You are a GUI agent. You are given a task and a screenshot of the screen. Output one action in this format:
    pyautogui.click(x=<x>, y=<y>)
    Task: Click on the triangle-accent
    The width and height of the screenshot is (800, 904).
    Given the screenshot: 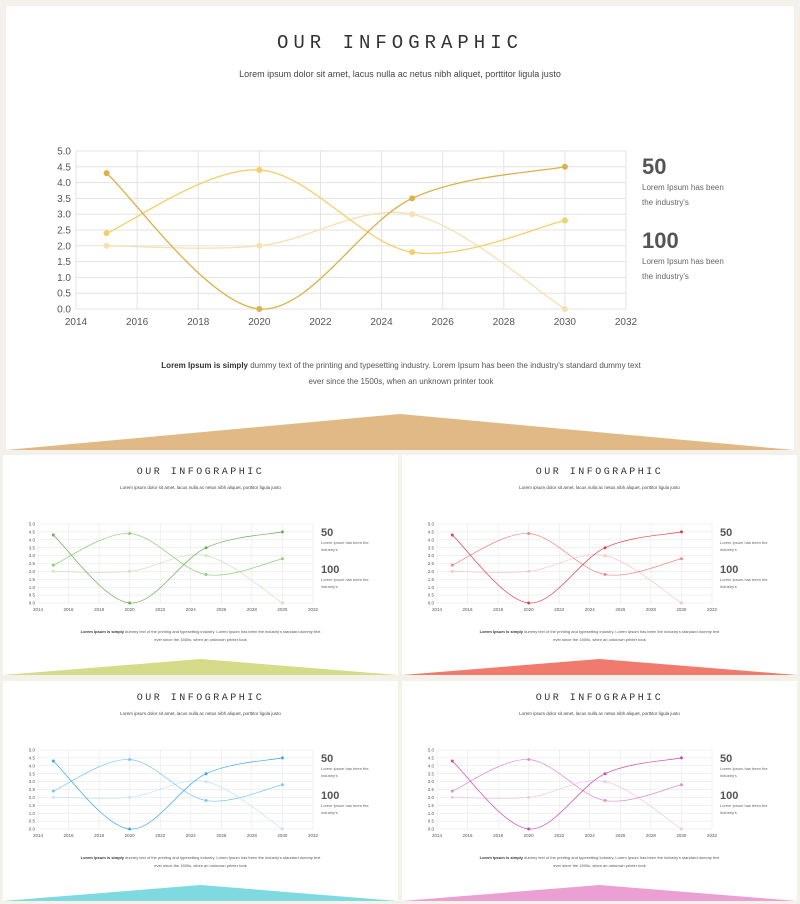 What is the action you would take?
    pyautogui.click(x=400, y=432)
    